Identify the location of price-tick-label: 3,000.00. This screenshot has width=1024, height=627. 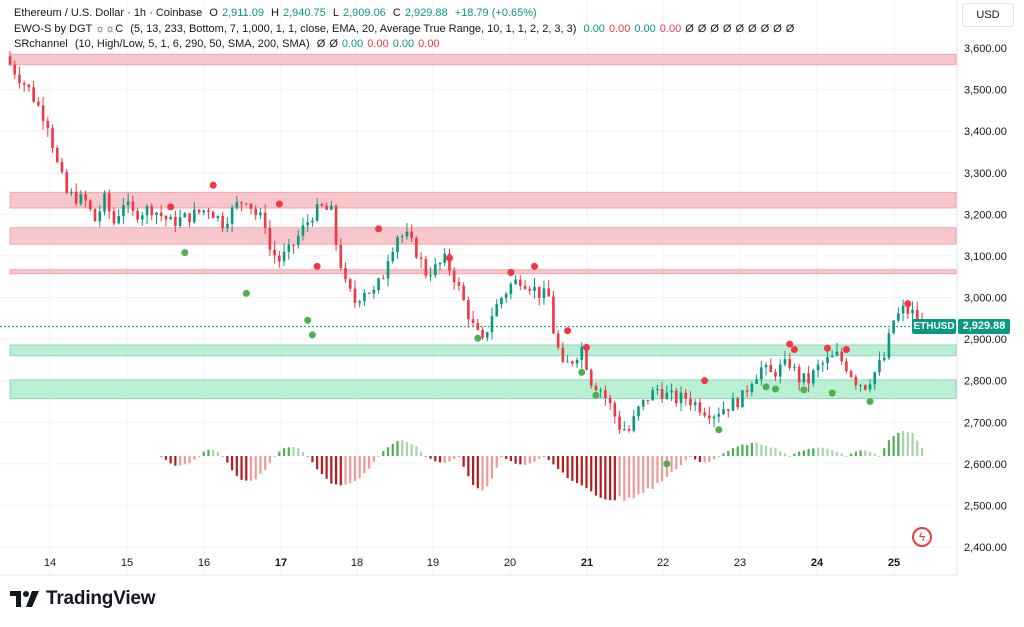
(985, 299).